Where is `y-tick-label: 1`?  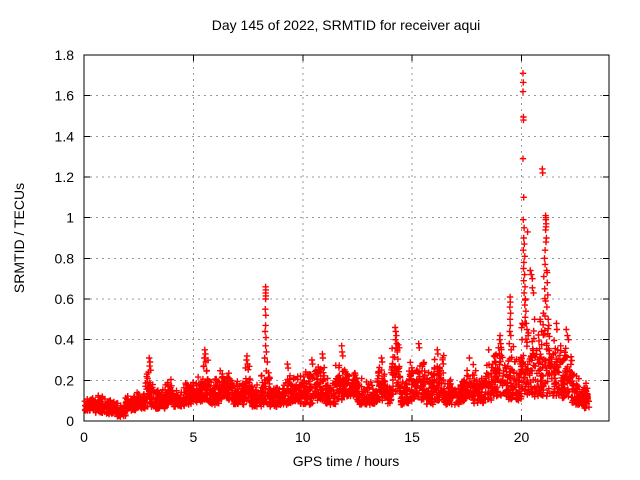
y-tick-label: 1 is located at coordinates (70, 218).